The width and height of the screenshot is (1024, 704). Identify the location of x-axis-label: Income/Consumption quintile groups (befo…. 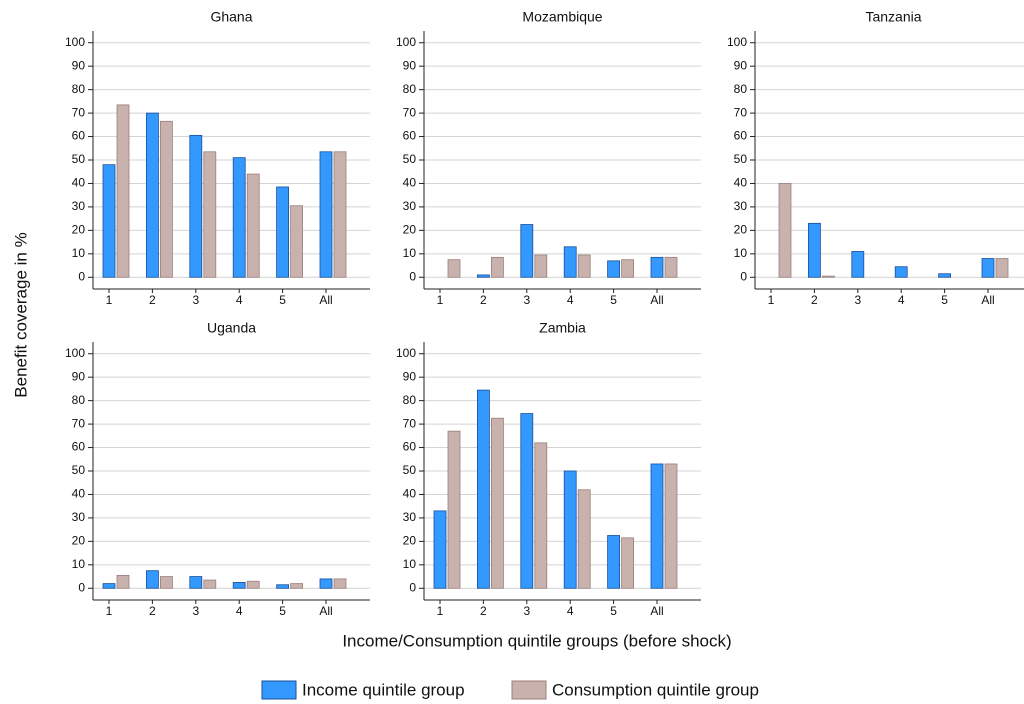
(536, 640).